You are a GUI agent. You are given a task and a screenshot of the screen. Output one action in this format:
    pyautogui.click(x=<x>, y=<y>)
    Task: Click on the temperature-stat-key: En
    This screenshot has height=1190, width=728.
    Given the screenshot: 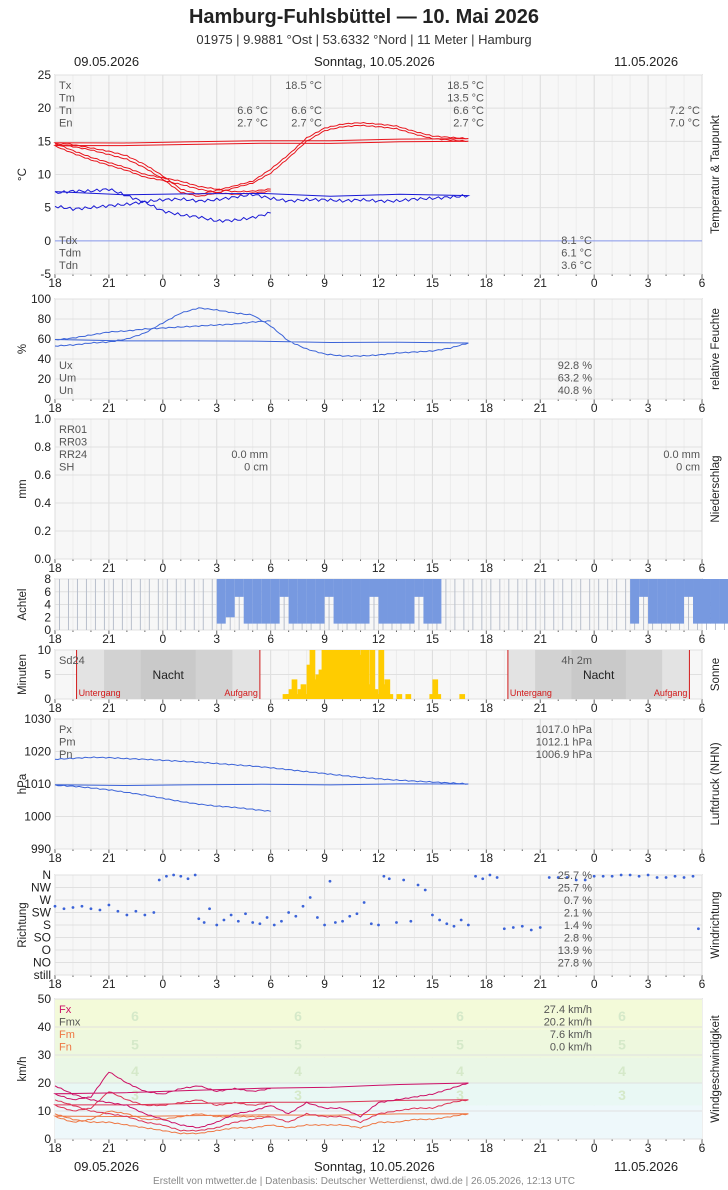 What is the action you would take?
    pyautogui.click(x=65, y=124)
    